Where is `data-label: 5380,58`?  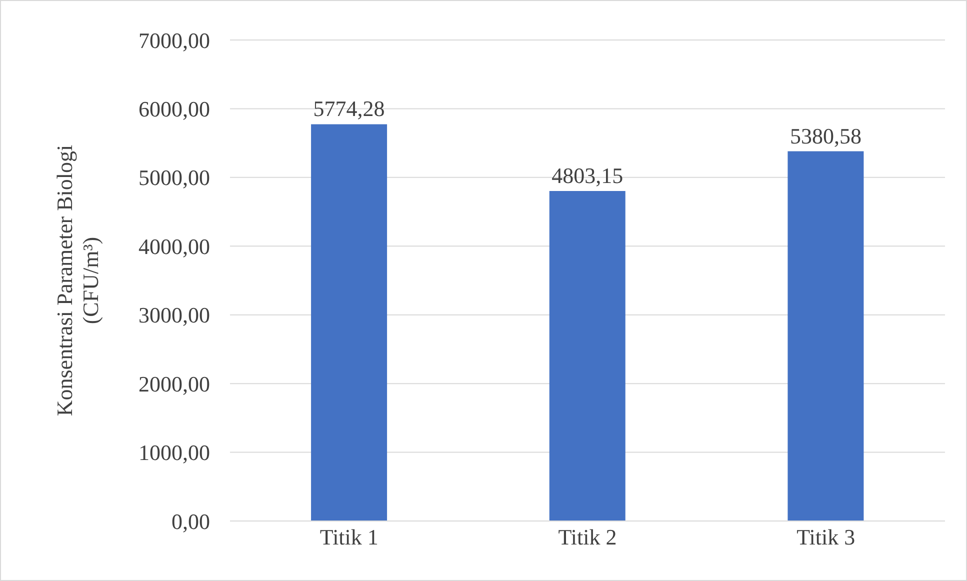
data-label: 5380,58 is located at coordinates (826, 135).